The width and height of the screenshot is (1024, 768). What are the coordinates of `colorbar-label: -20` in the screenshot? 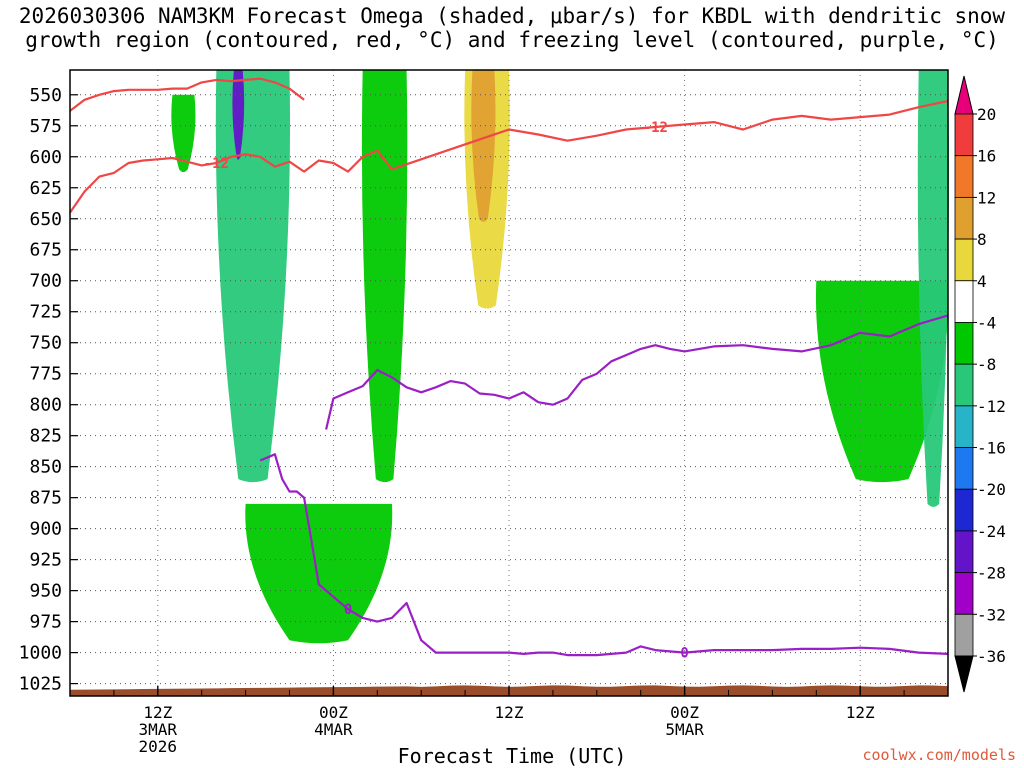 It's located at (991, 489).